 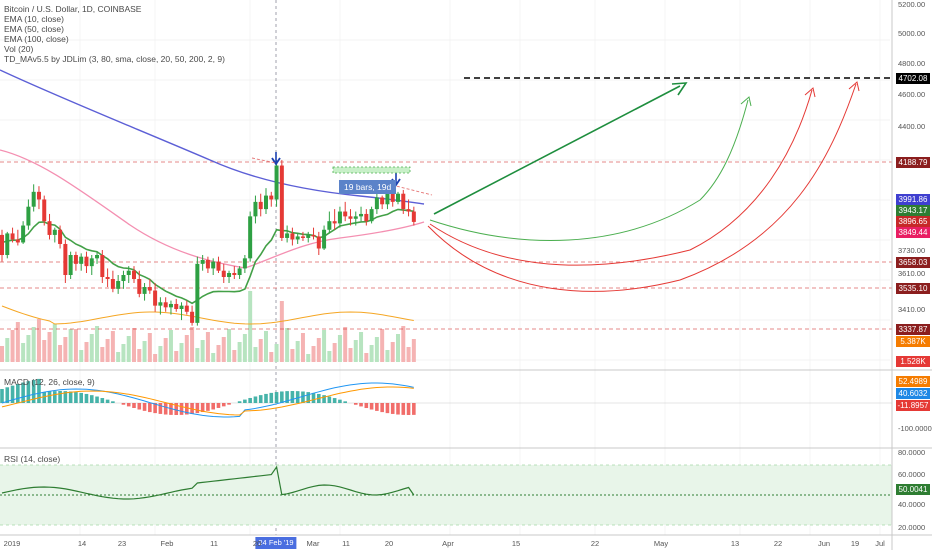 What do you see at coordinates (276, 161) in the screenshot?
I see `down-arrow-marker` at bounding box center [276, 161].